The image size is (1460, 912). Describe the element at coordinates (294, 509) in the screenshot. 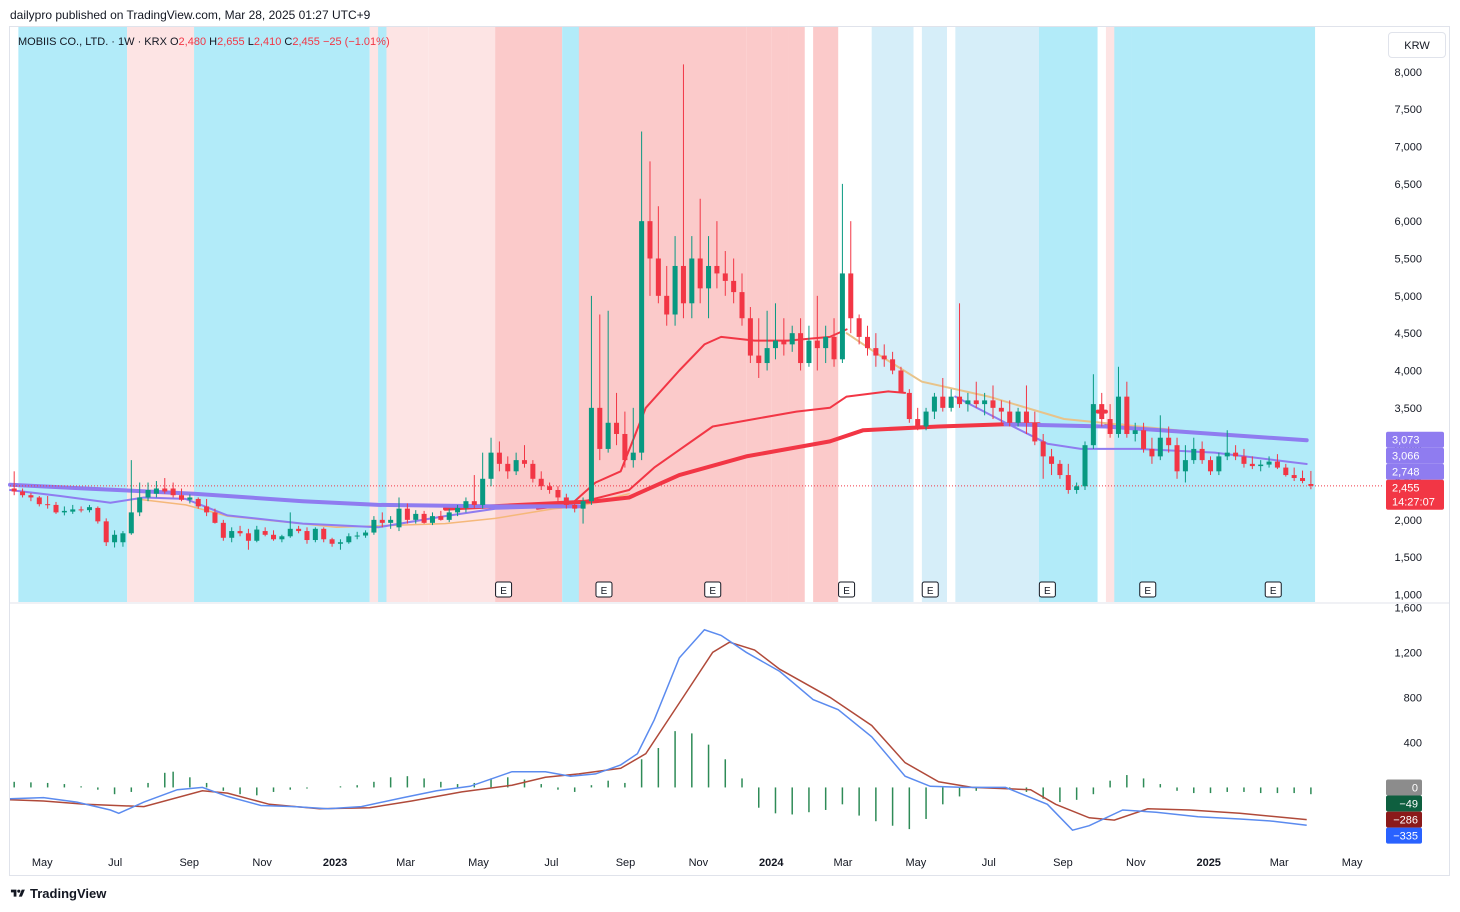

I see `ma-line` at that location.